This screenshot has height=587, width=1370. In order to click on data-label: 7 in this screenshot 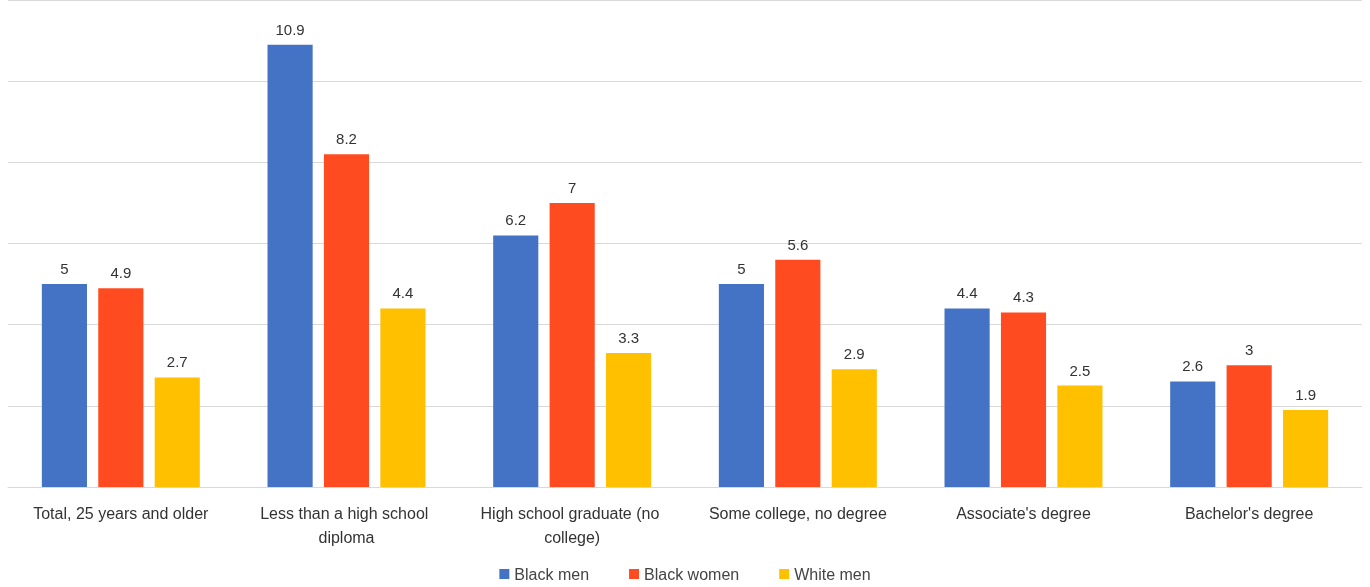, I will do `click(572, 187)`.